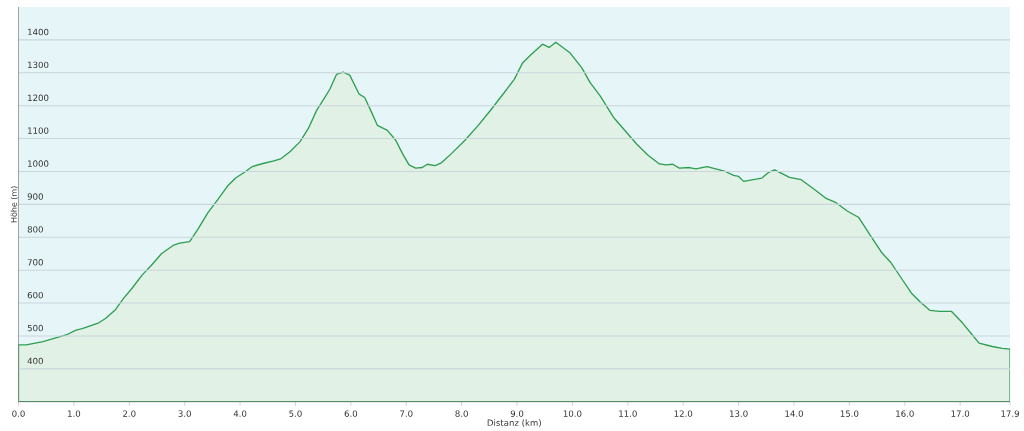 The width and height of the screenshot is (1024, 431). I want to click on y-tick-label: 600, so click(35, 295).